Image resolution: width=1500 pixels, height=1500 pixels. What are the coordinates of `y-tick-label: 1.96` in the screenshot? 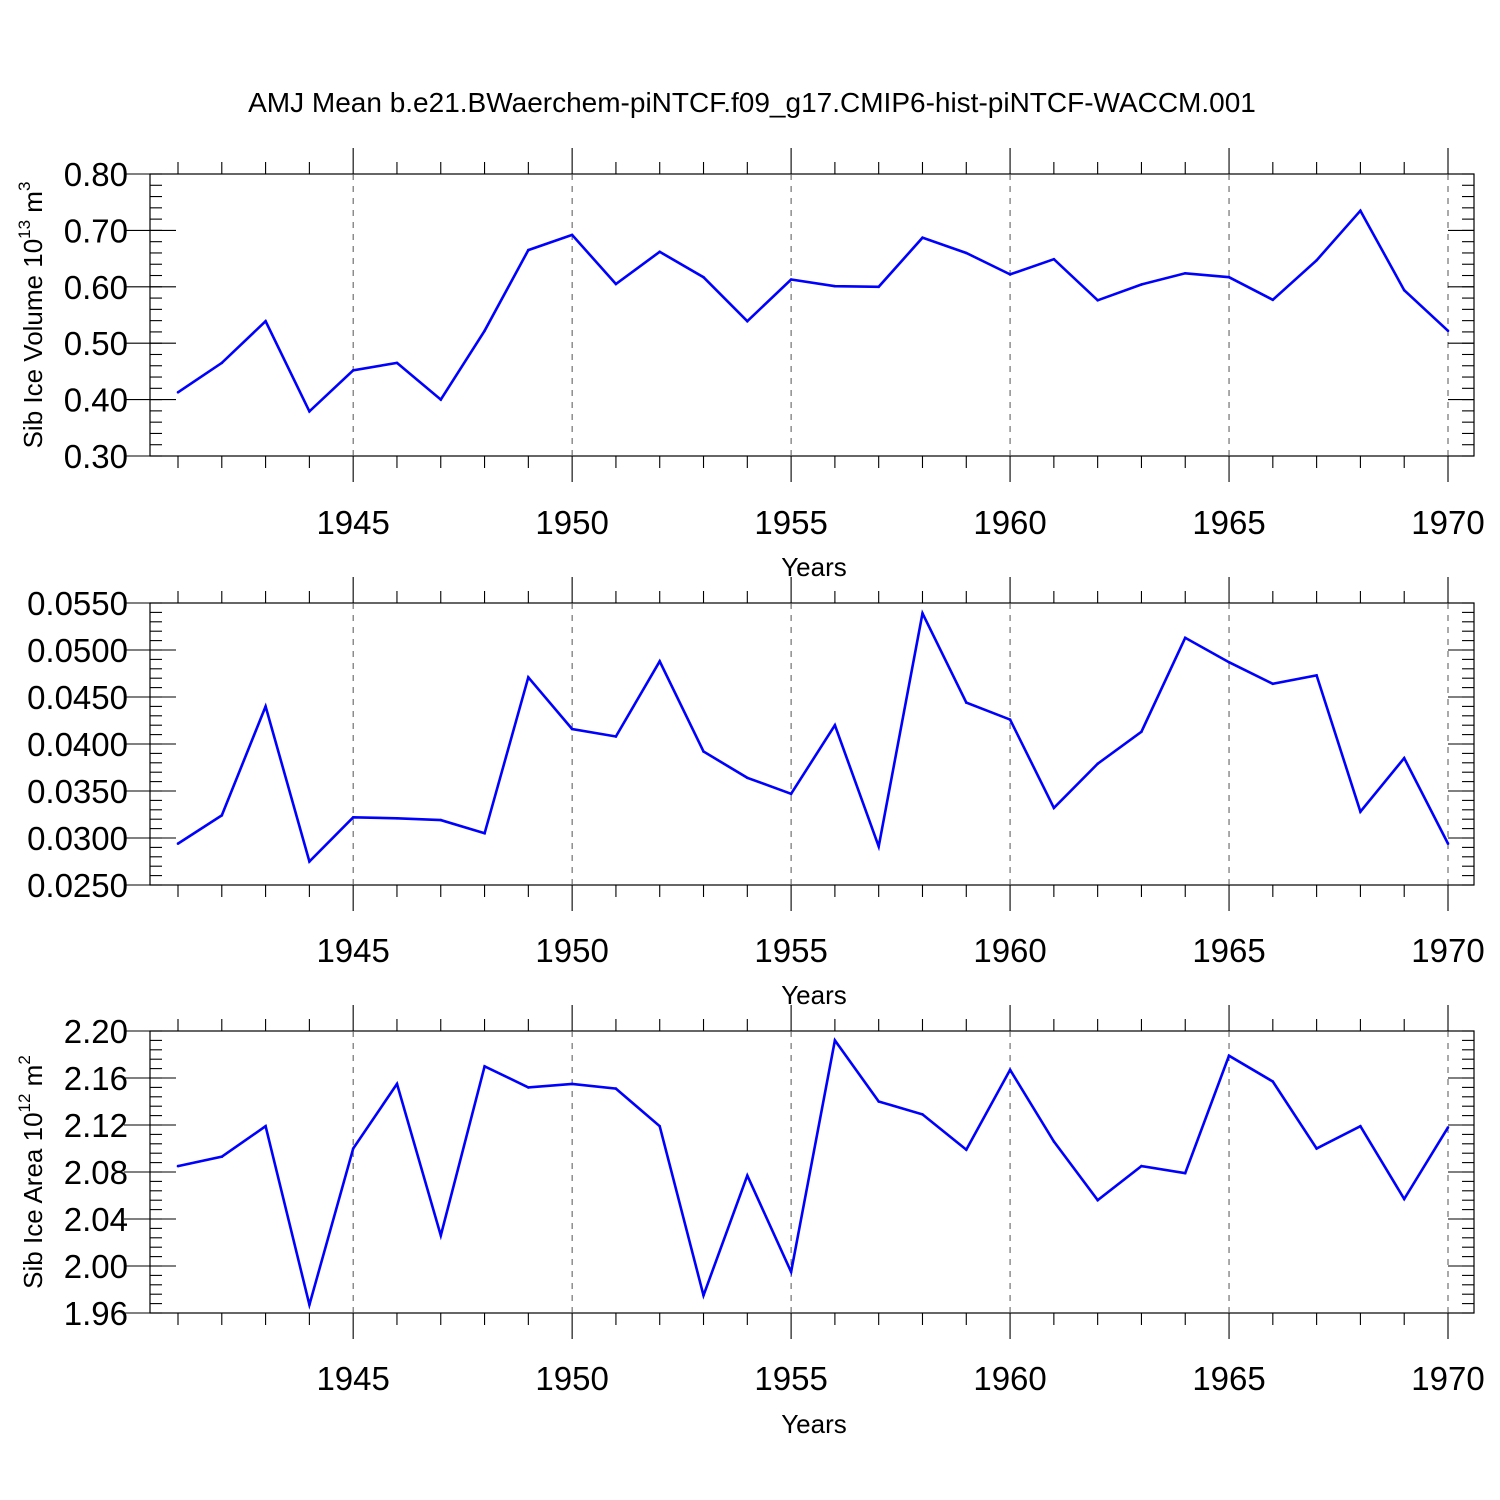 It's located at (96, 1313).